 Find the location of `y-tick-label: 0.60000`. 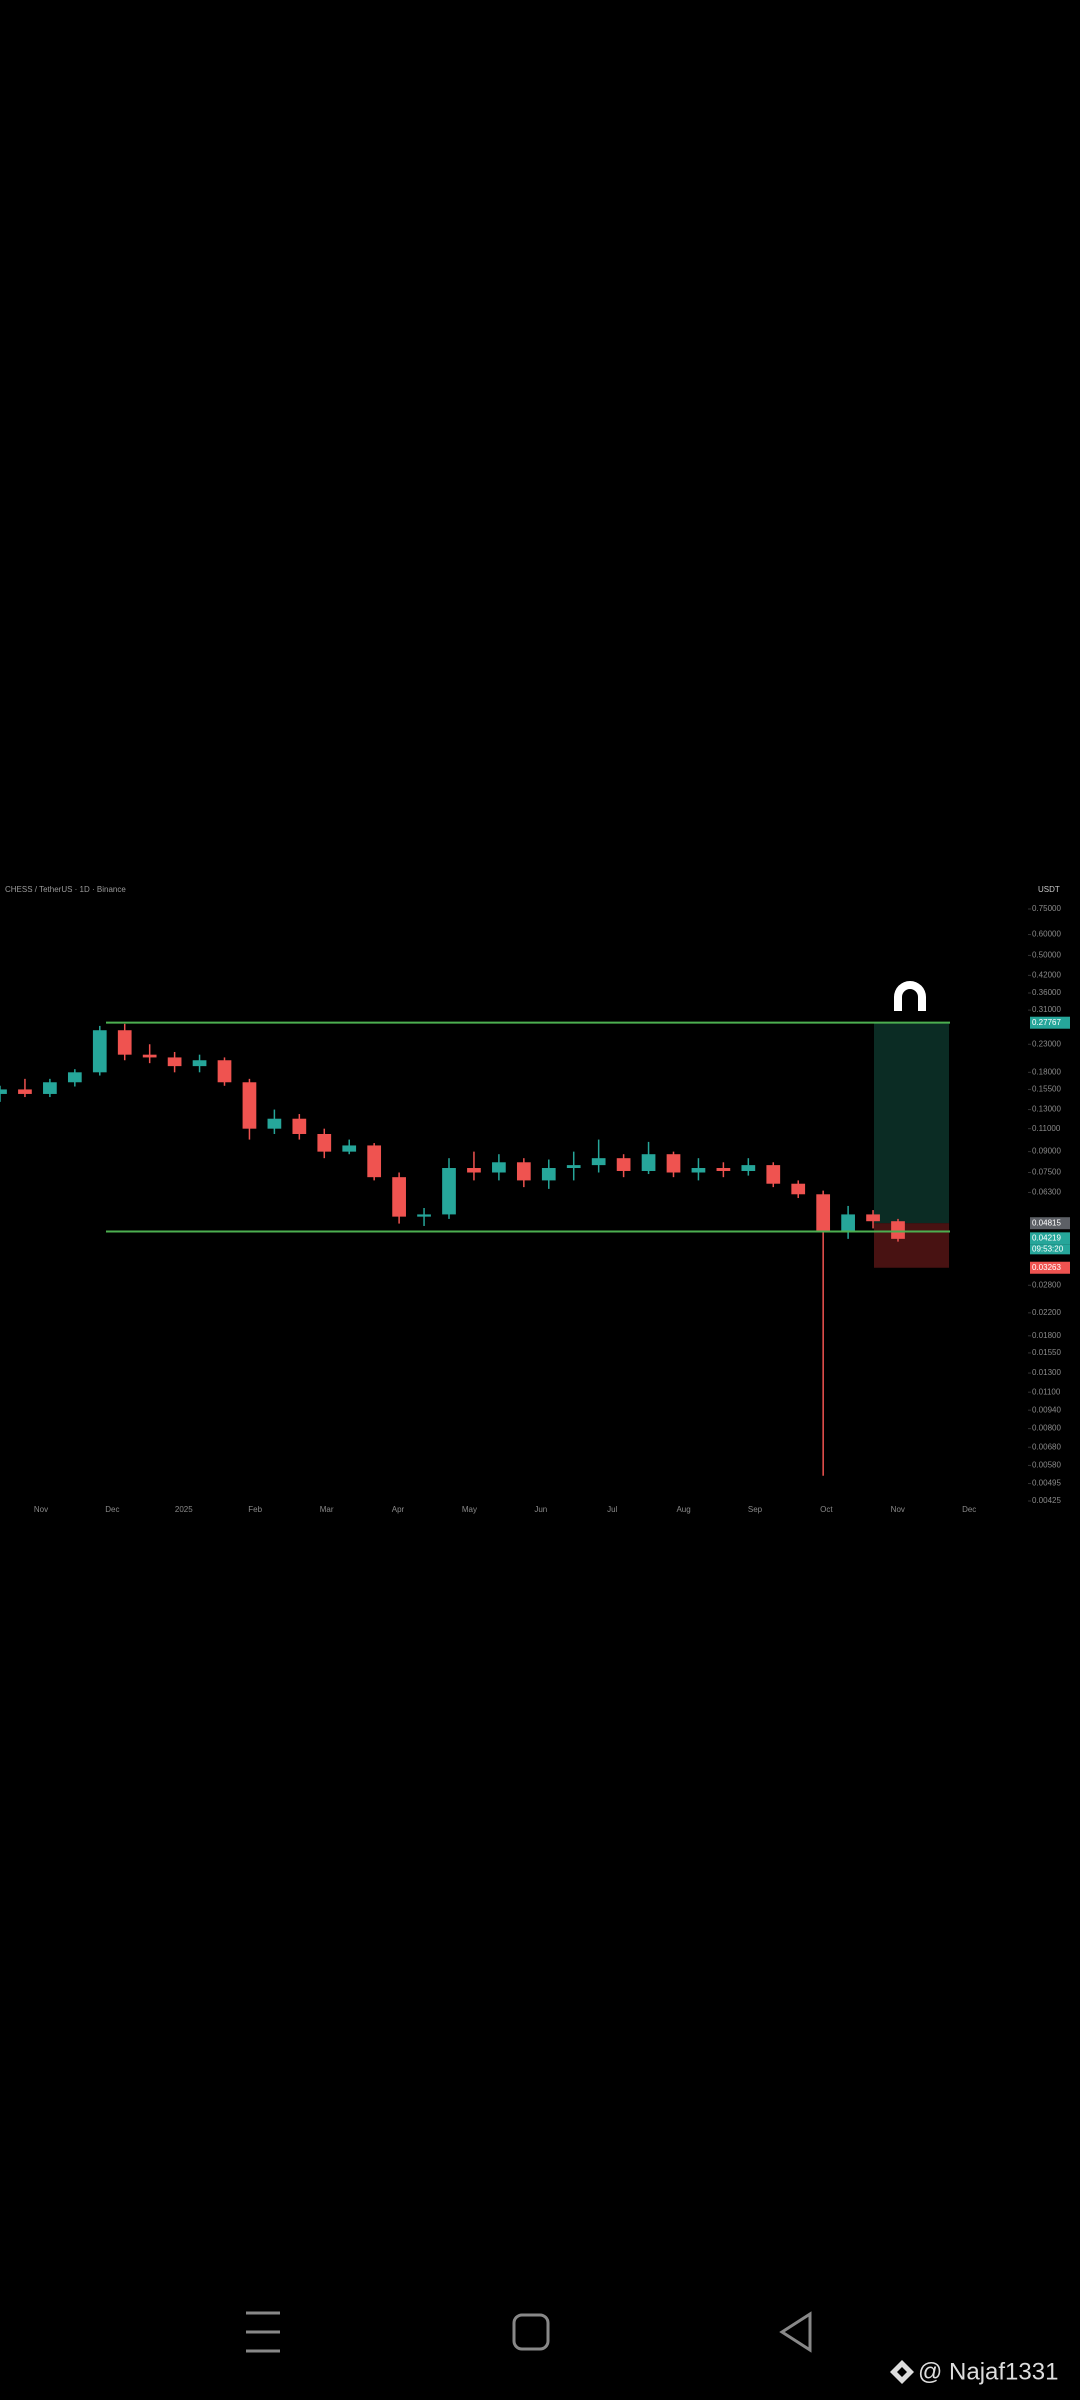

y-tick-label: 0.60000 is located at coordinates (1046, 934).